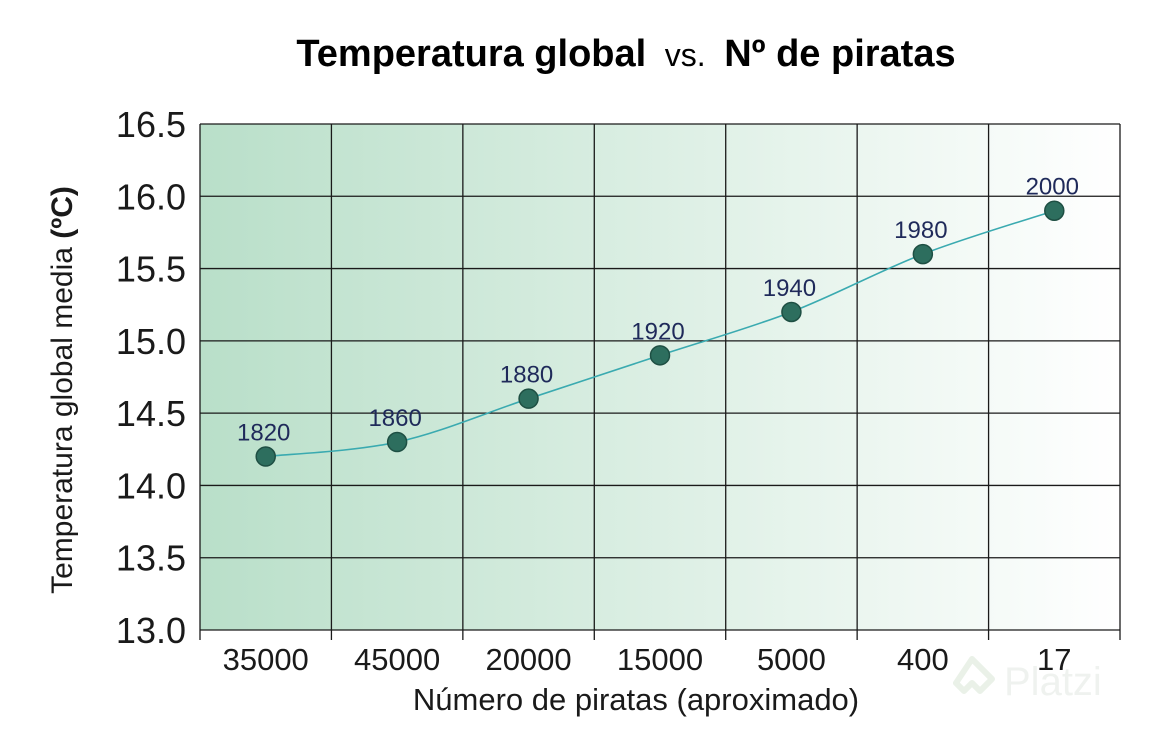  I want to click on point-label: 1860, so click(394, 418).